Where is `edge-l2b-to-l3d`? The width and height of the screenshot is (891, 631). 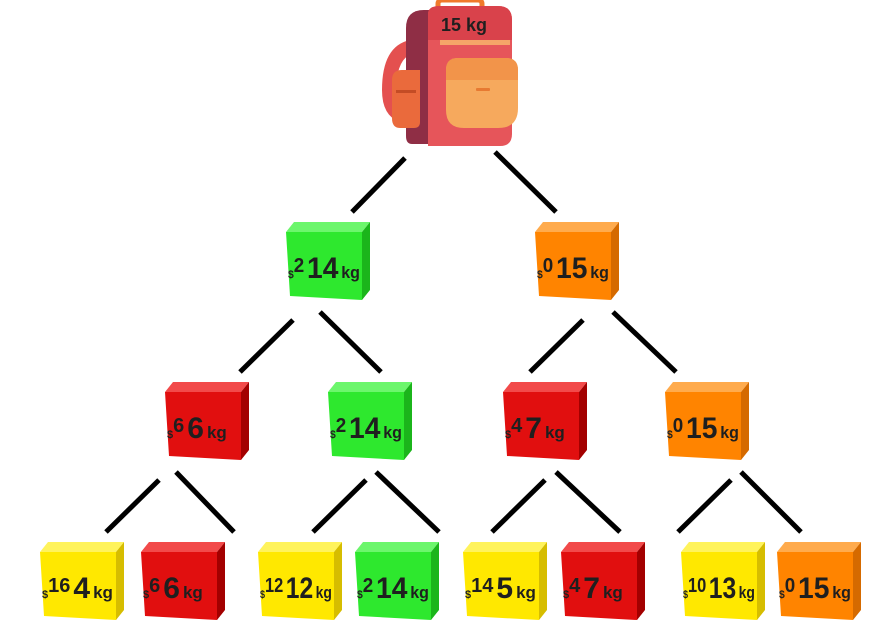
edge-l2b-to-l3d is located at coordinates (407, 502).